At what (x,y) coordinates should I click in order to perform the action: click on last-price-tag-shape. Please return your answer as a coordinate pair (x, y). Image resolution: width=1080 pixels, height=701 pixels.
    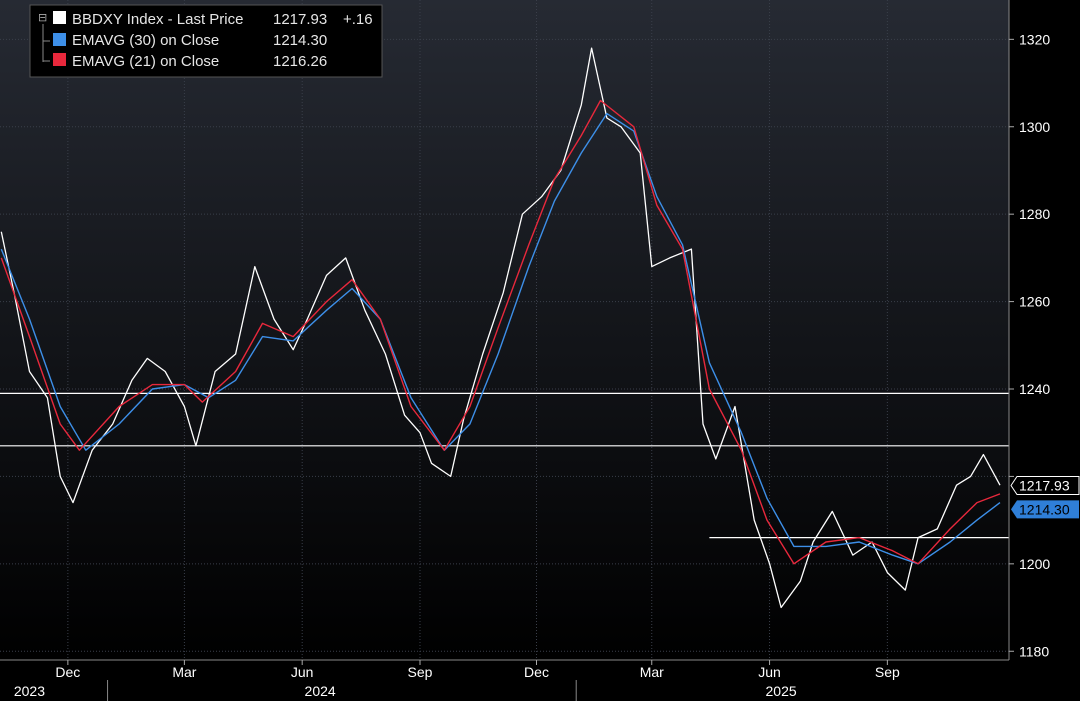
    Looking at the image, I should click on (1045, 485).